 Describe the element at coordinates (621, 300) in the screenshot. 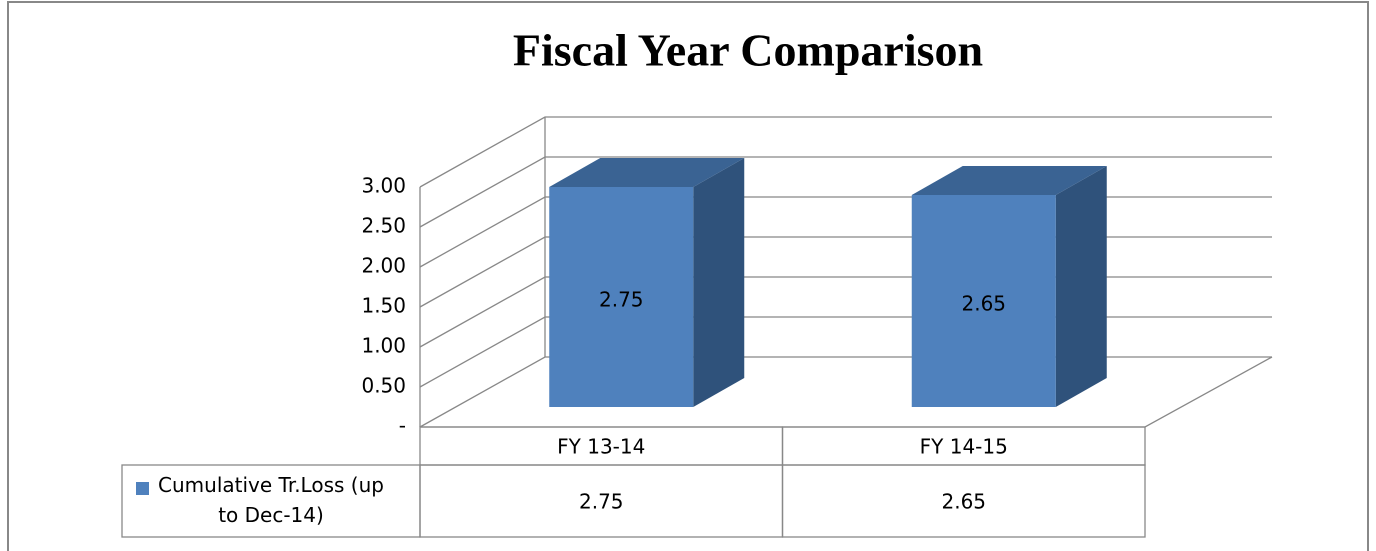

I see `data-label: 2.75` at that location.